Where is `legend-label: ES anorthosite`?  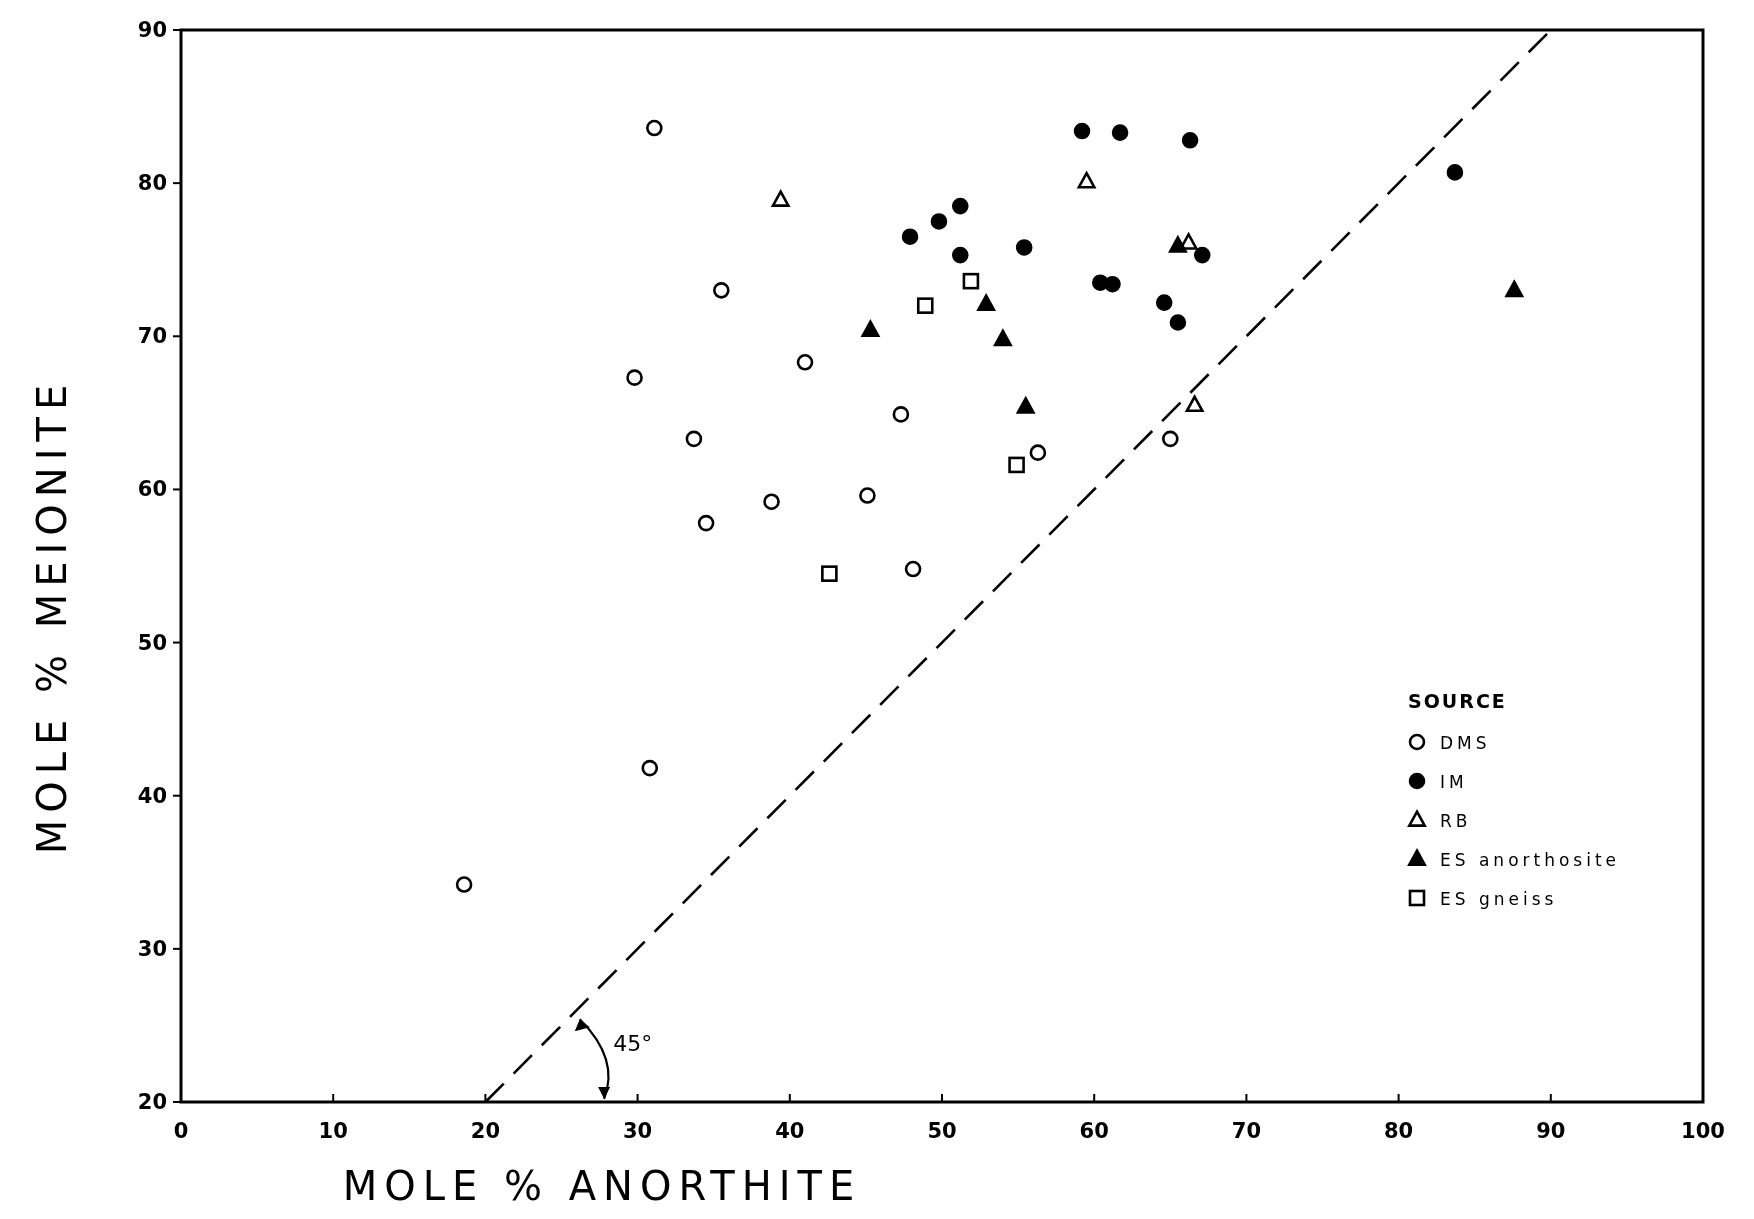 legend-label: ES anorthosite is located at coordinates (1530, 860).